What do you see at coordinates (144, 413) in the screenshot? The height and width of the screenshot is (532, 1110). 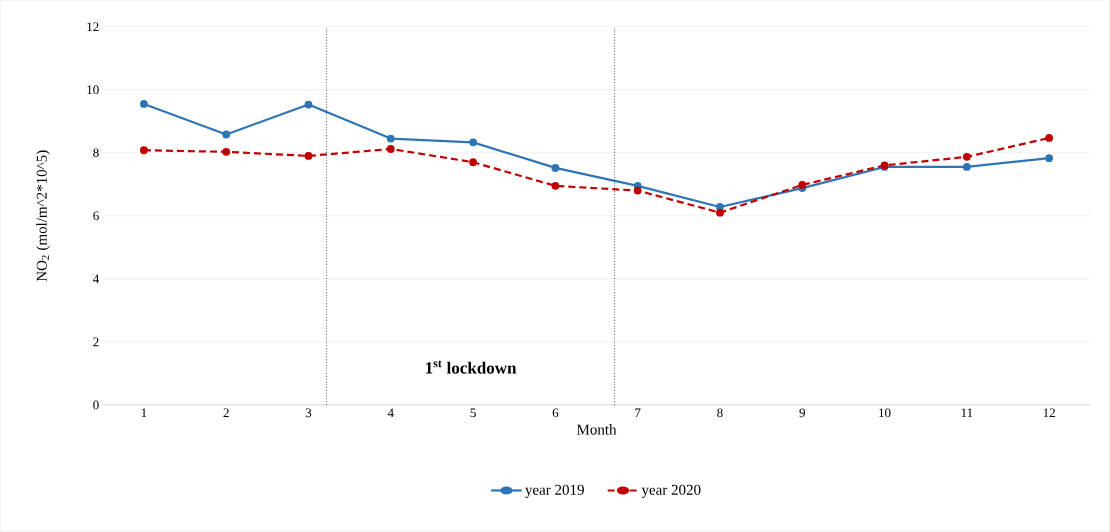 I see `x-tick-label: 1` at bounding box center [144, 413].